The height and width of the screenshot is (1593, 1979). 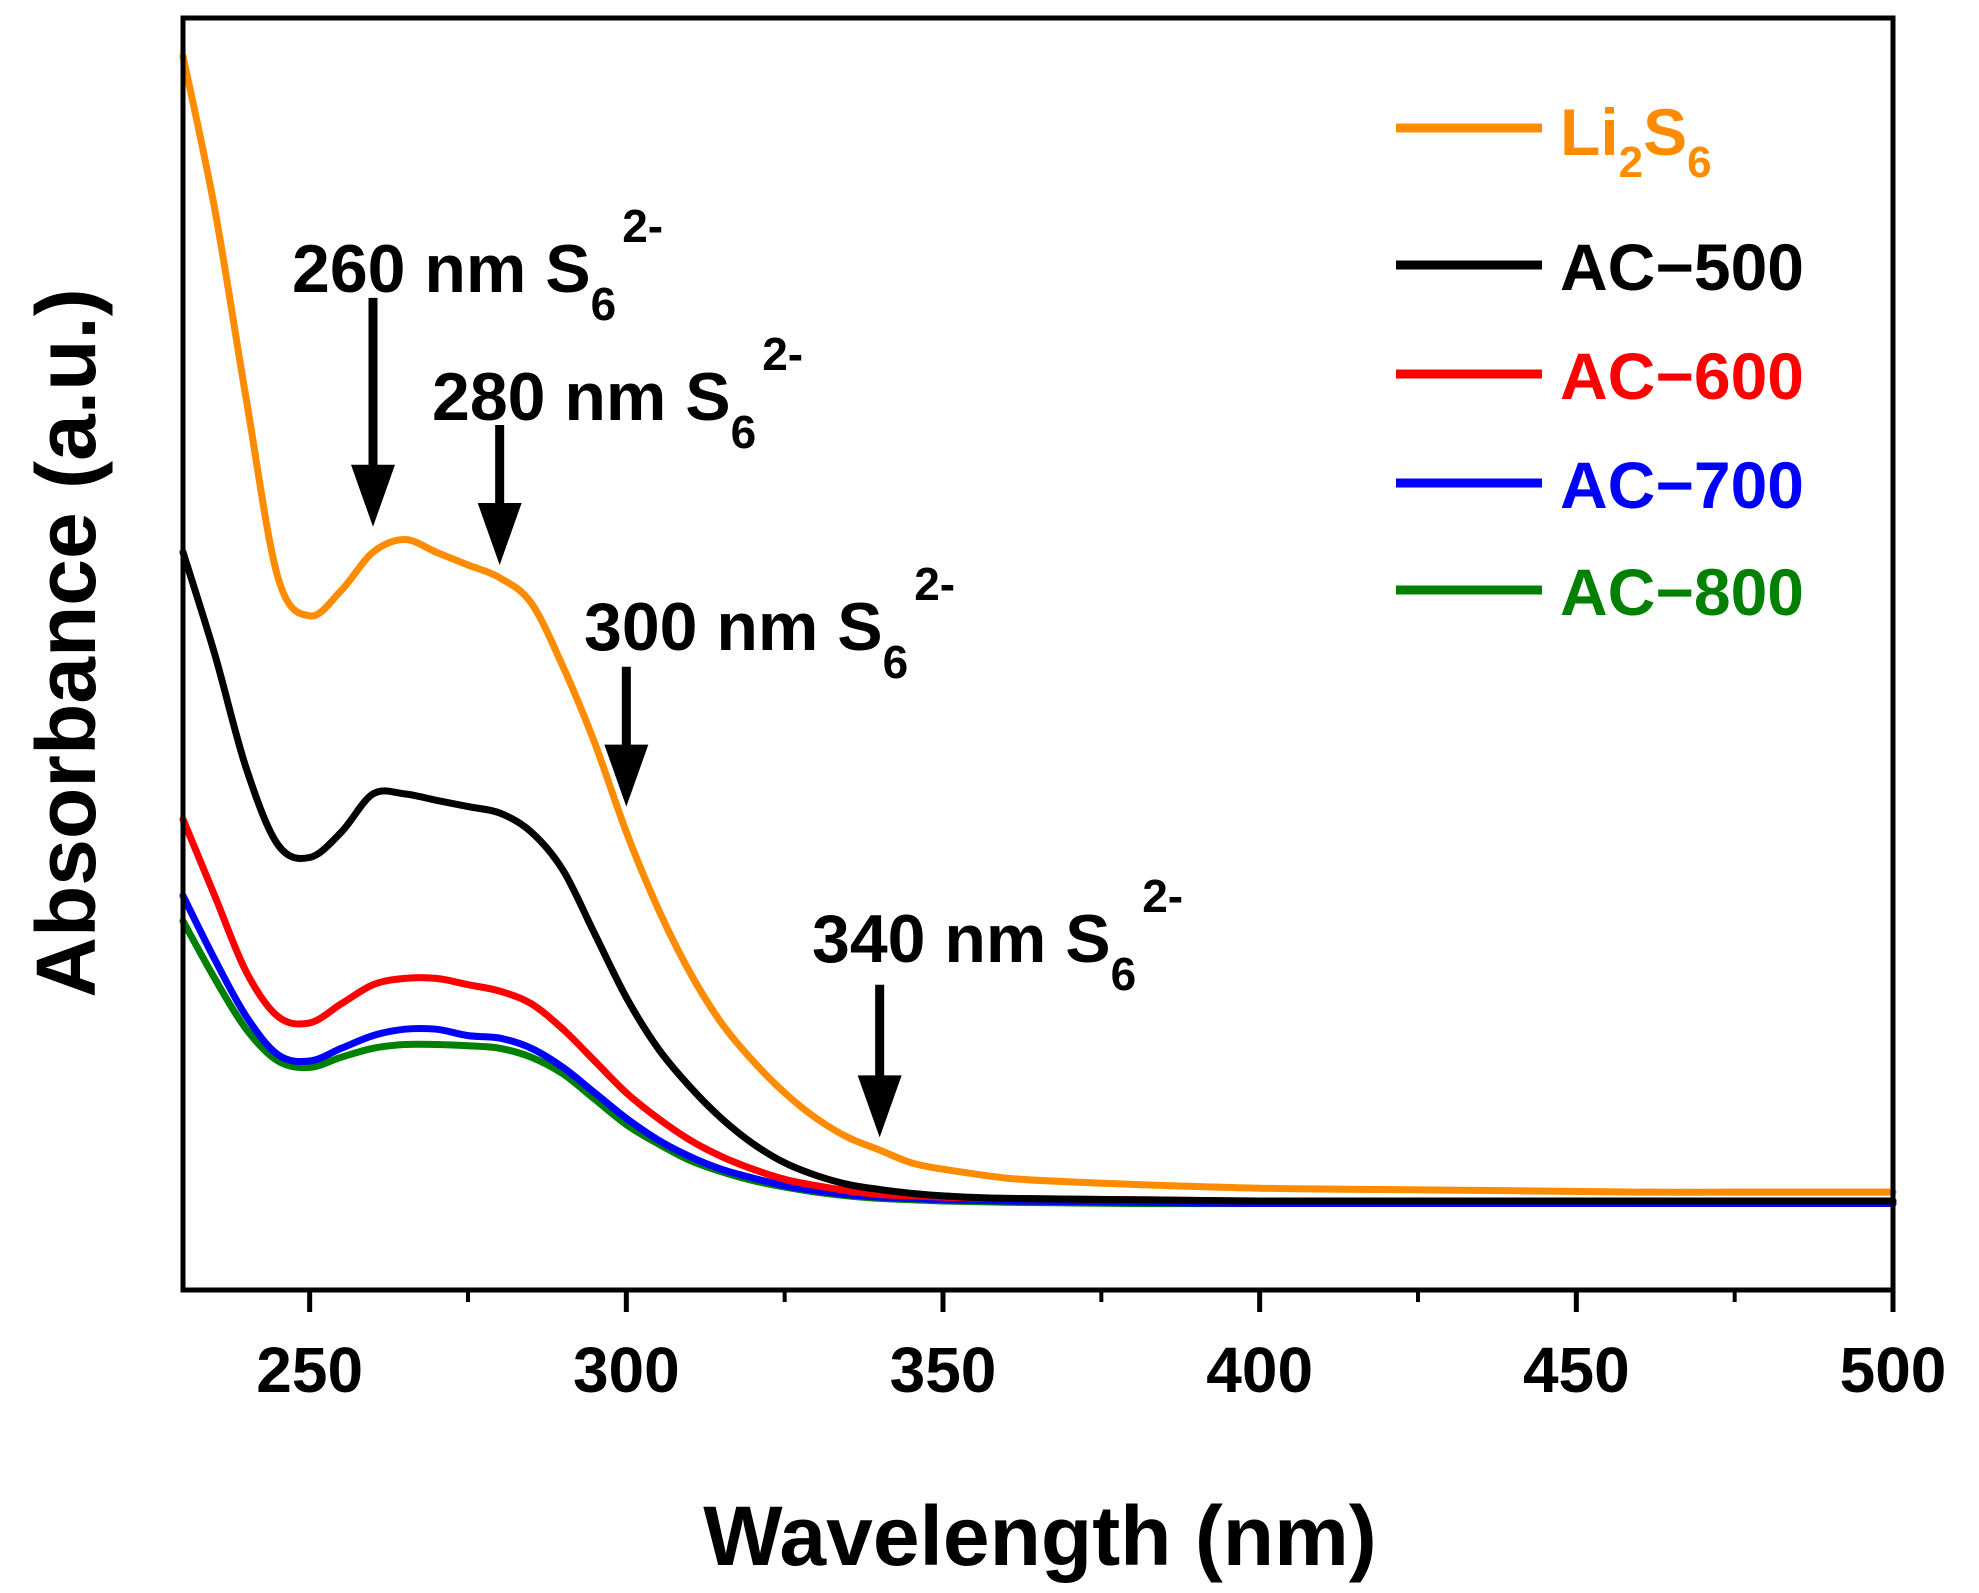 What do you see at coordinates (1682, 267) in the screenshot?
I see `legend-label-ac-500: AC−500` at bounding box center [1682, 267].